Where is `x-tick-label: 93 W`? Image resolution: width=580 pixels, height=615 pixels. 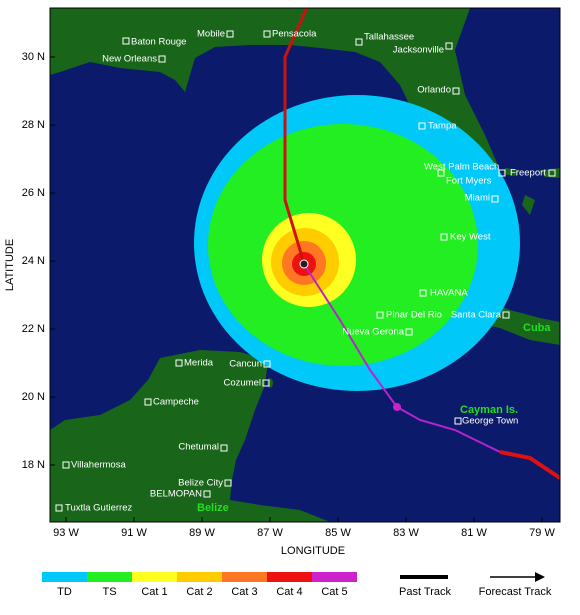
x-tick-label: 93 W is located at coordinates (66, 533).